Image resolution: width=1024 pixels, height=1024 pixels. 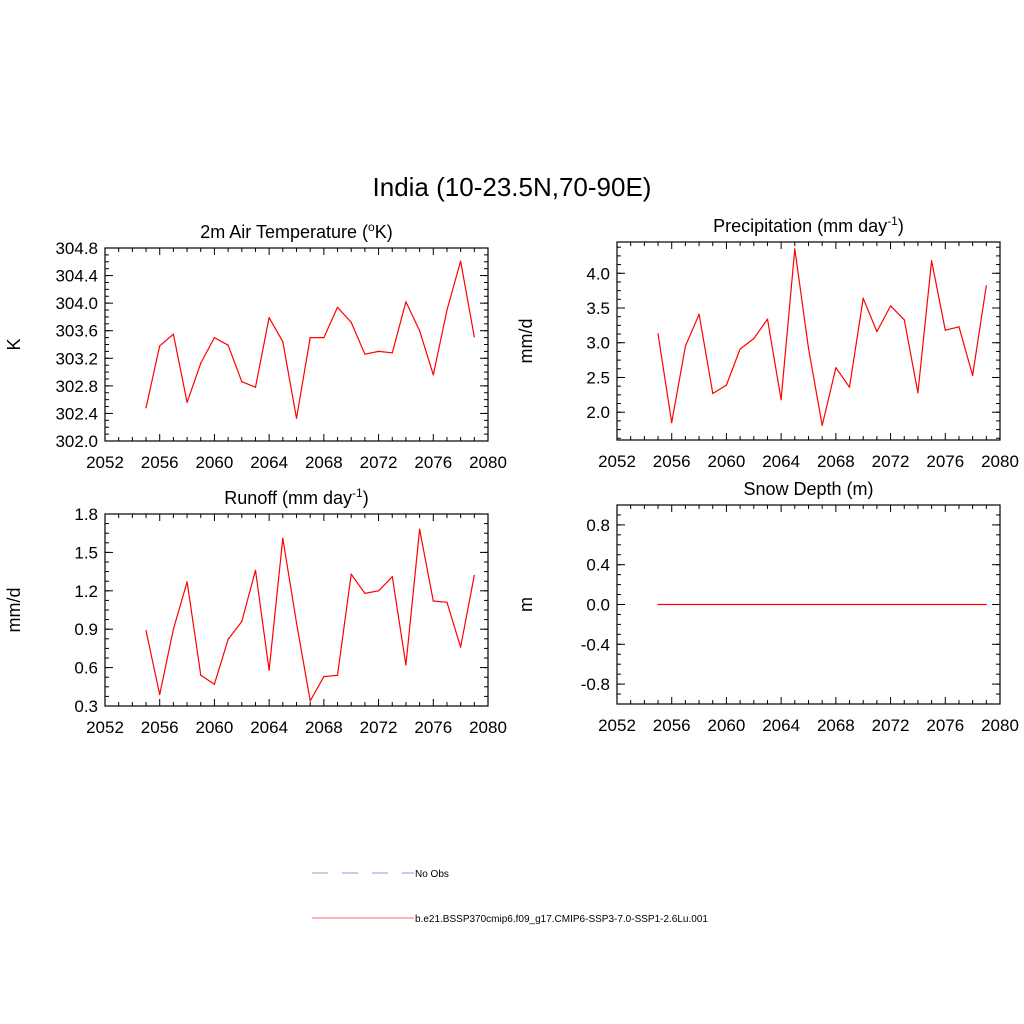 What do you see at coordinates (598, 565) in the screenshot?
I see `y-tick-label: 0.4` at bounding box center [598, 565].